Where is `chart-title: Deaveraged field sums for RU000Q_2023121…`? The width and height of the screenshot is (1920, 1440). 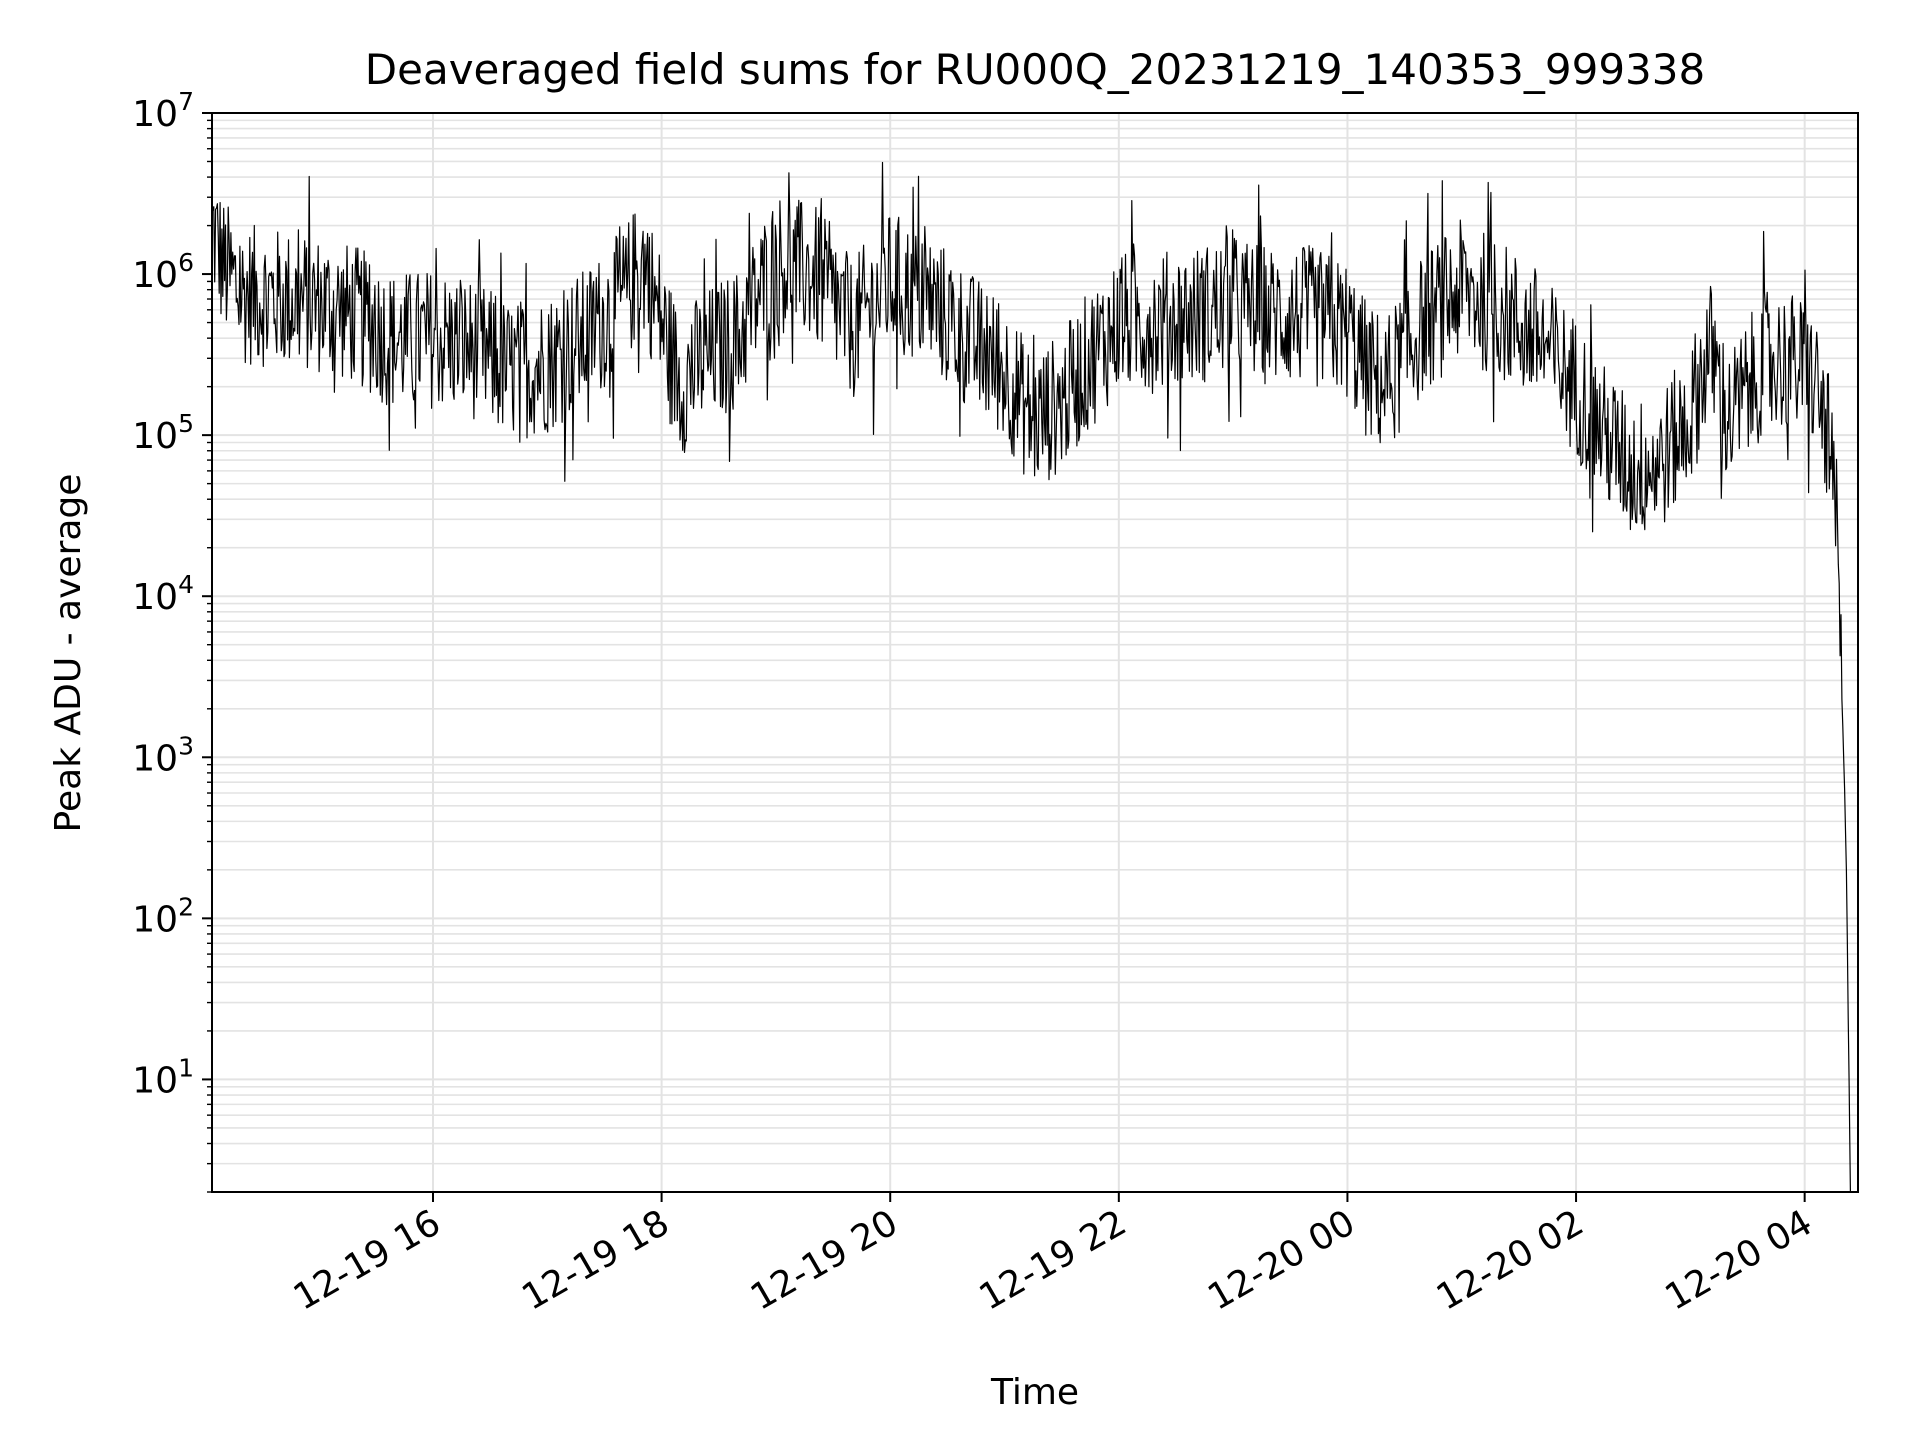
chart-title: Deaveraged field sums for RU000Q_2023121… is located at coordinates (1035, 69).